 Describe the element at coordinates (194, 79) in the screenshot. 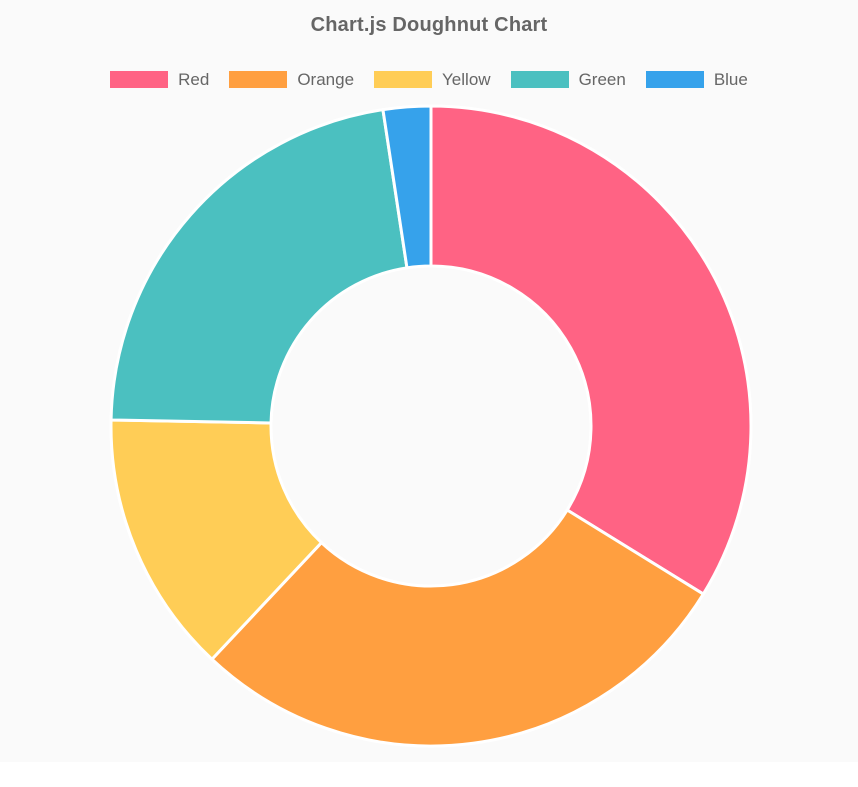

I see `legend-label: Red` at that location.